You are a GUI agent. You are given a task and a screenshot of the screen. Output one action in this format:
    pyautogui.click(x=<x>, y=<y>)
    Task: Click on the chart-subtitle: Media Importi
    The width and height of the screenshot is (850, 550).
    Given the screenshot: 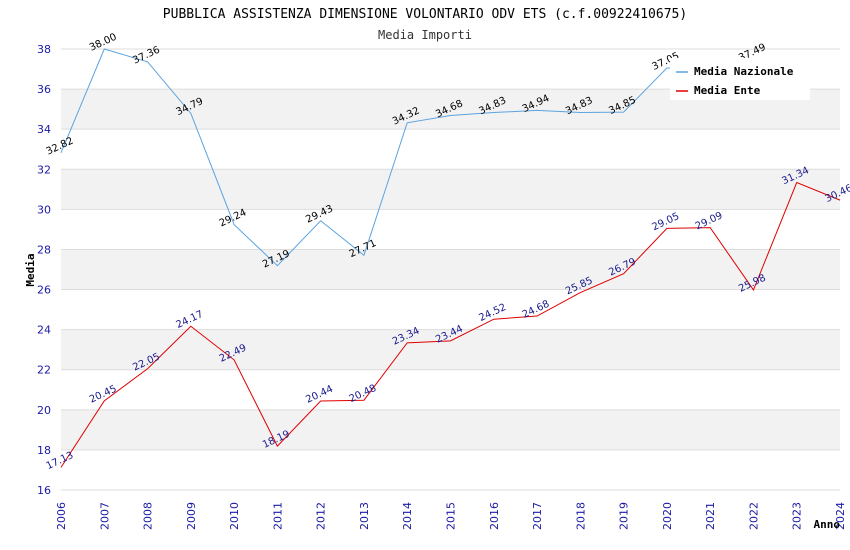 What is the action you would take?
    pyautogui.click(x=425, y=35)
    